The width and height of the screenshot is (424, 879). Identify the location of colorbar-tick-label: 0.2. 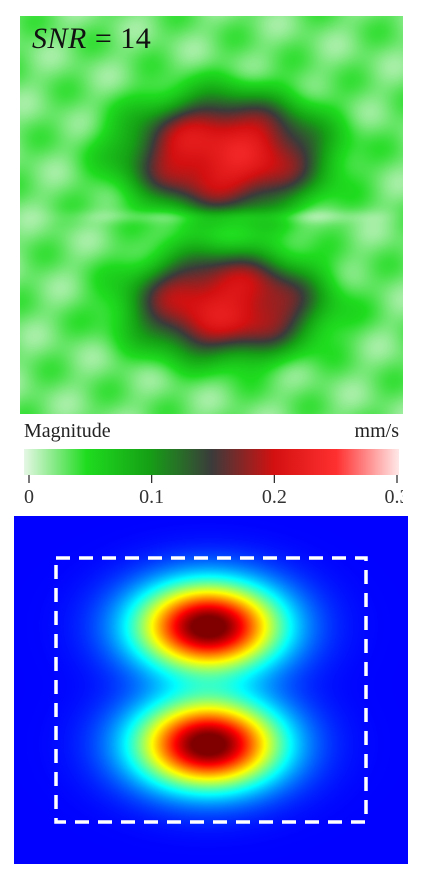
(274, 497).